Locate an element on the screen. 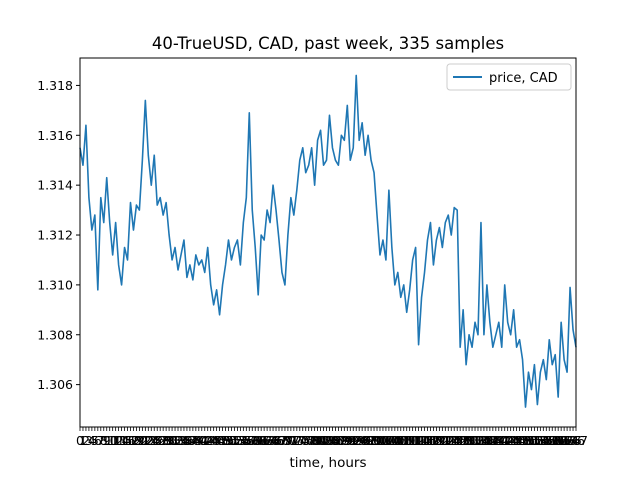 This screenshot has width=640, height=480. x-tick-label: 67 is located at coordinates (279, 440).